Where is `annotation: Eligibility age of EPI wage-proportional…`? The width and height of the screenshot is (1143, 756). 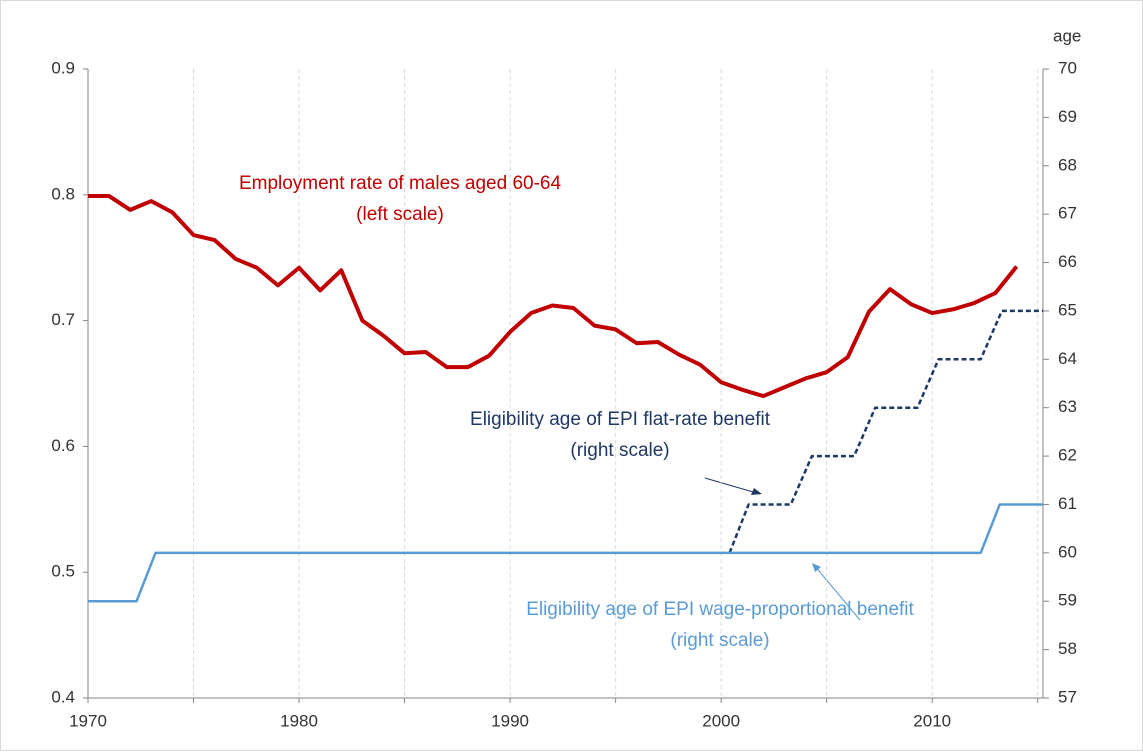
annotation: Eligibility age of EPI wage-proportional… is located at coordinates (720, 609).